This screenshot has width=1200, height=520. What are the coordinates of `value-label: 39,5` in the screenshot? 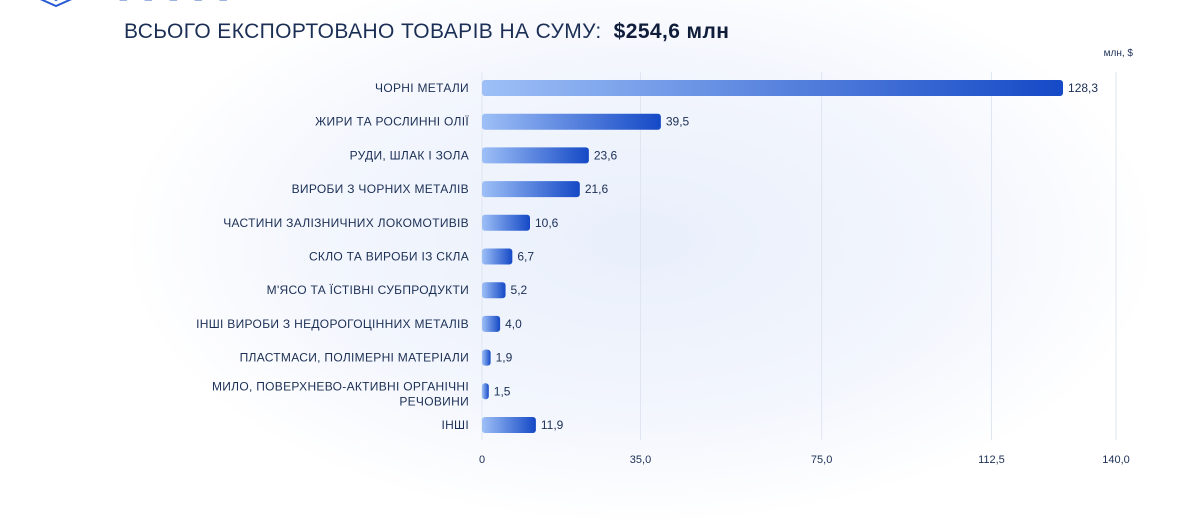 It's located at (678, 122).